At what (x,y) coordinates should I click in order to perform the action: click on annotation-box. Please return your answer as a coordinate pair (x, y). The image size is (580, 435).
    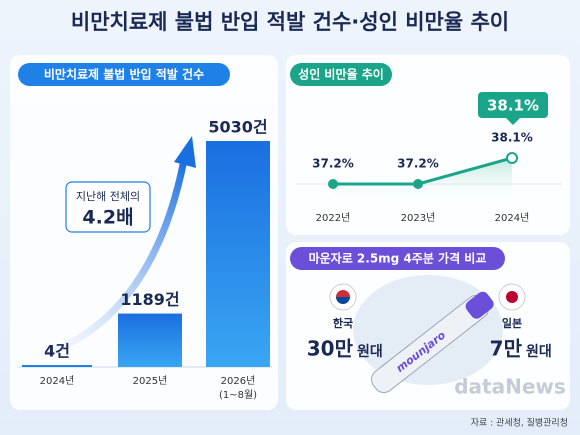
    Looking at the image, I should click on (108, 207).